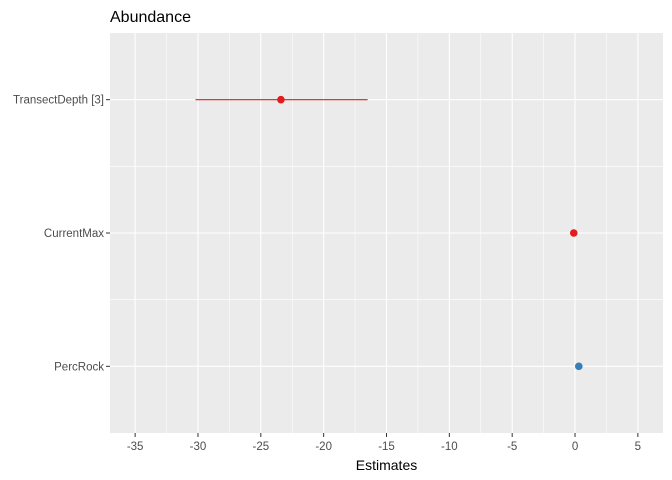  What do you see at coordinates (79, 367) in the screenshot?
I see `y-tick-label: PercRock` at bounding box center [79, 367].